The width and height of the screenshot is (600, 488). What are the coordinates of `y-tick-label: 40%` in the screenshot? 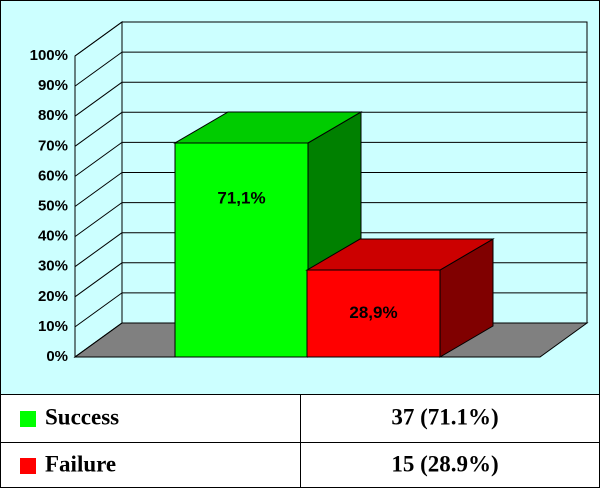 It's located at (53, 236).